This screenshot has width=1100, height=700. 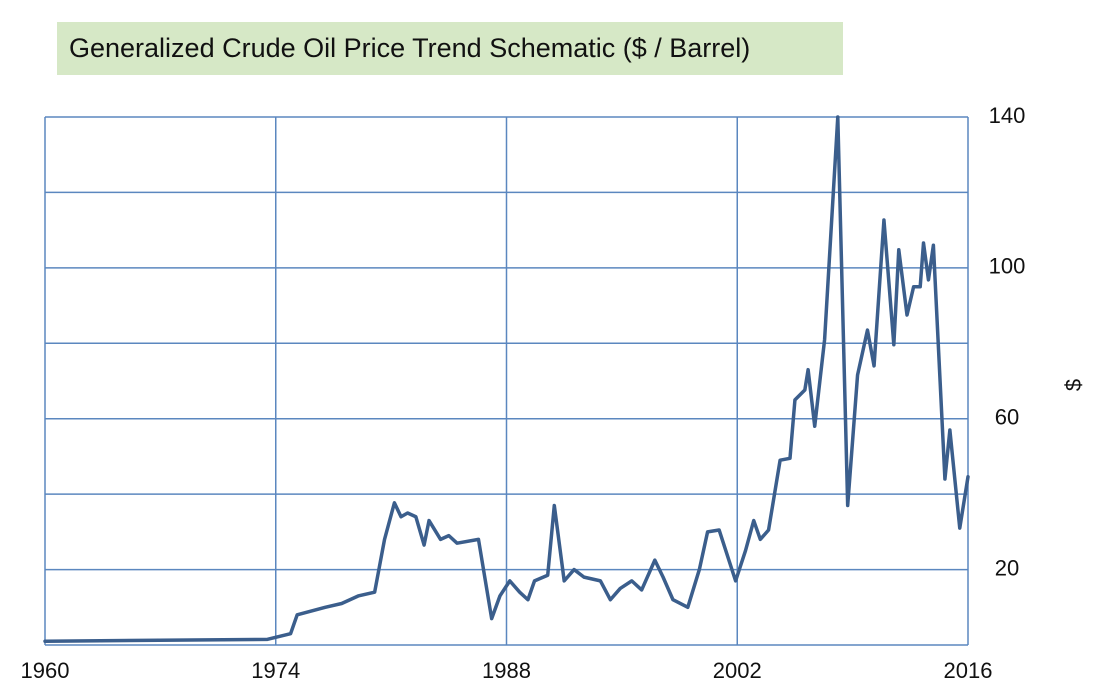 I want to click on y-tick-label: 20, so click(x=1007, y=567).